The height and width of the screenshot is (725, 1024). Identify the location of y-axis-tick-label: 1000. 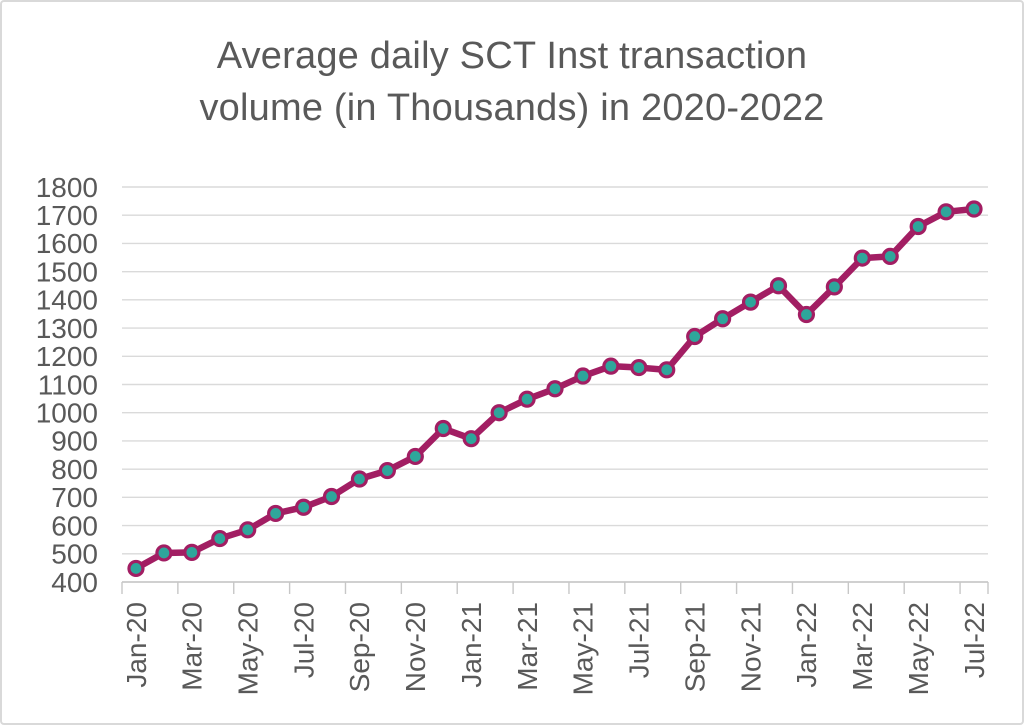
(67, 413).